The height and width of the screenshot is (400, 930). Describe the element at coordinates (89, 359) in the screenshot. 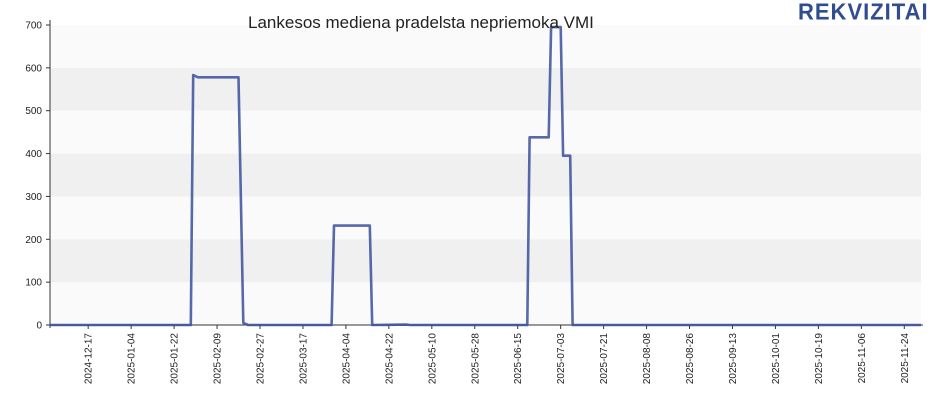

I see `x-tick-label: 2024-12-17` at that location.